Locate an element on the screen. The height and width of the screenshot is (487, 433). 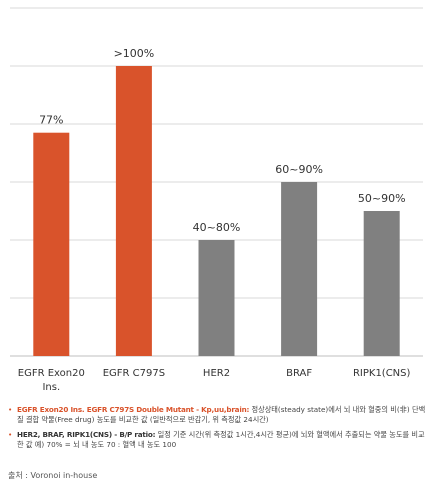
footnote-key: HER2, BRAF, RIPK1(CNS) - B/P ratio: is located at coordinates (86, 435).